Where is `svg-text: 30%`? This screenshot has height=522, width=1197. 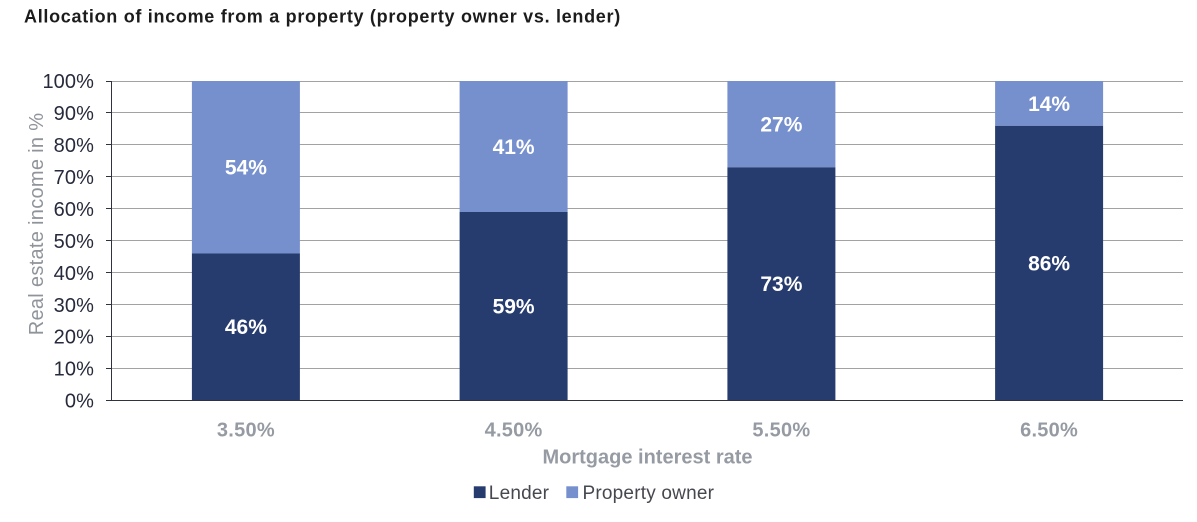
svg-text: 30% is located at coordinates (74, 306).